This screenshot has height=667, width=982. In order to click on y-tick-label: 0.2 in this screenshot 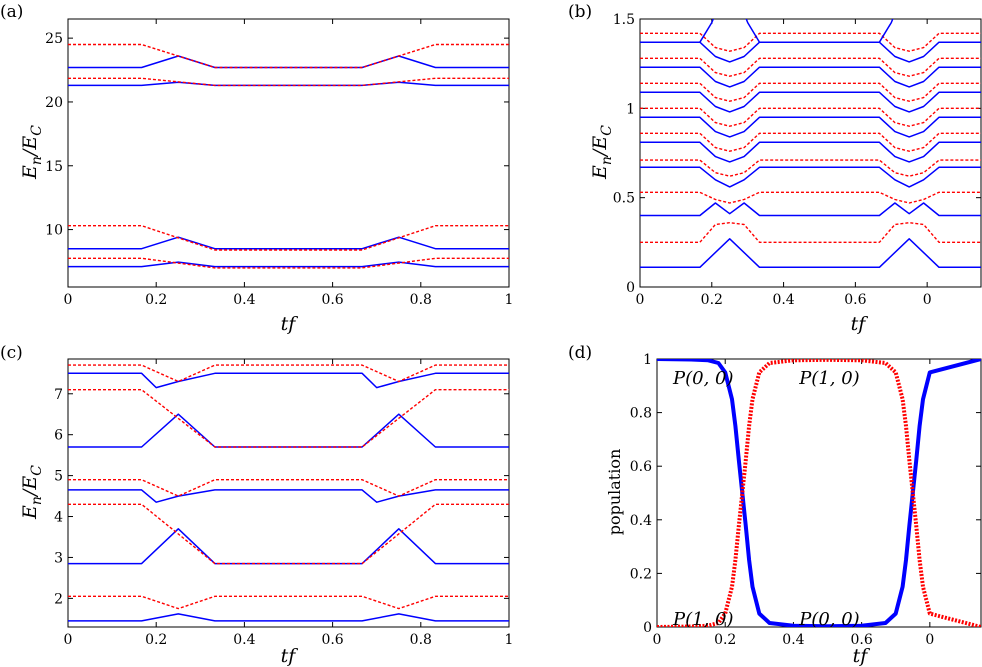, I will do `click(641, 574)`.